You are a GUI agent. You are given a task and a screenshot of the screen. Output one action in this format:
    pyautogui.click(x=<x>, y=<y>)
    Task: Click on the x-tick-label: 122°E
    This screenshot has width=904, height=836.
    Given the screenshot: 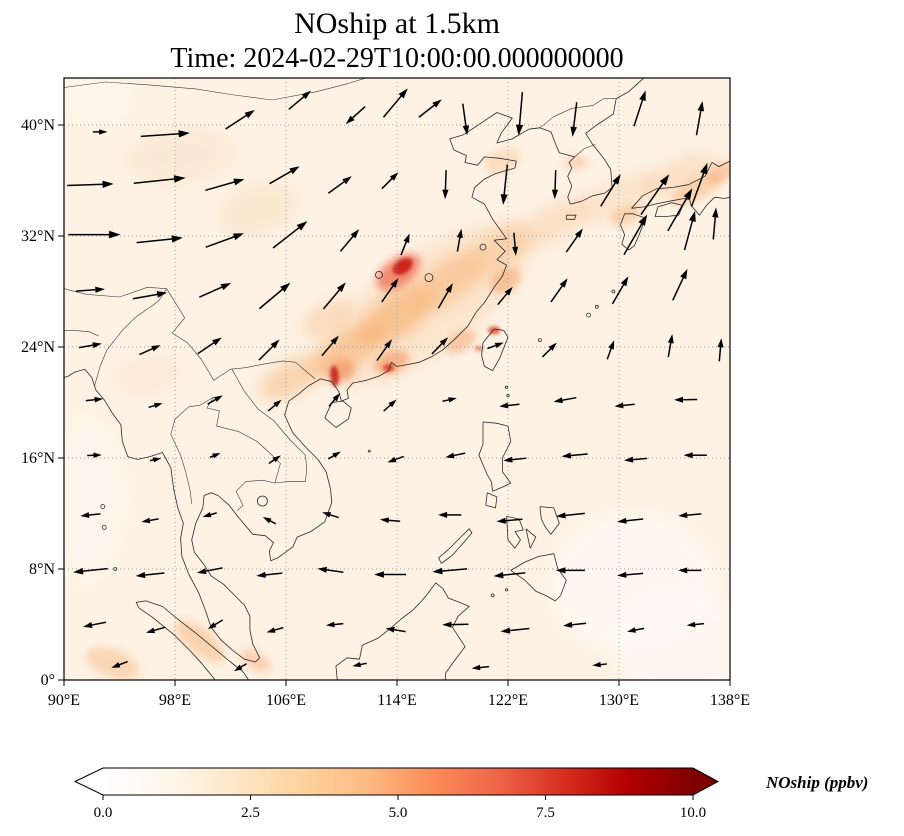 What is the action you would take?
    pyautogui.click(x=508, y=700)
    